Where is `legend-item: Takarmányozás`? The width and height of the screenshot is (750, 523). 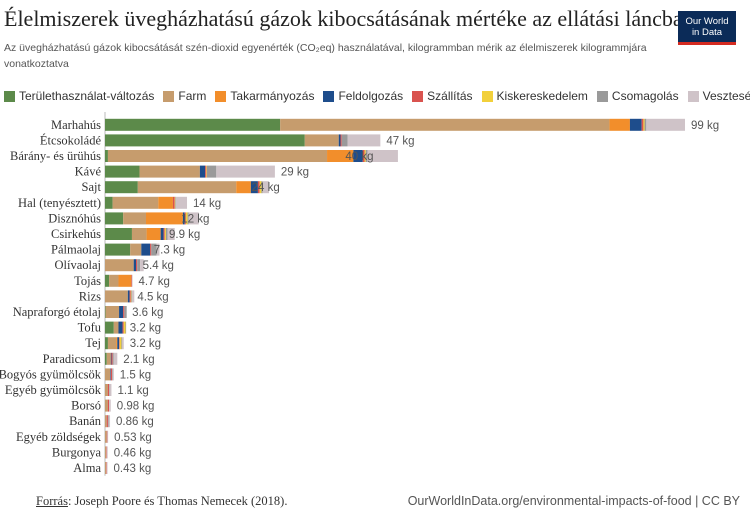
legend-item: Takarmányozás is located at coordinates (264, 96).